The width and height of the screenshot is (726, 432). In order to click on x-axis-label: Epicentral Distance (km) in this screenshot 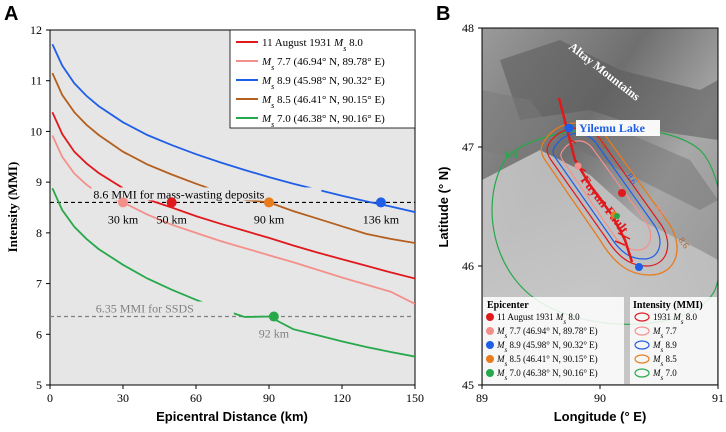, I will do `click(232, 416)`.